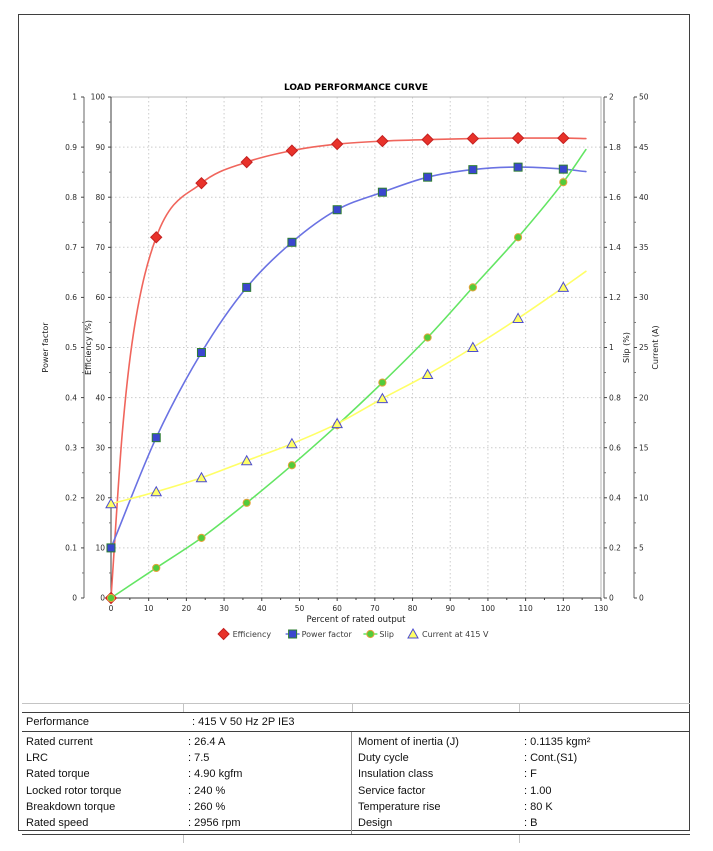  Describe the element at coordinates (644, 97) in the screenshot. I see `y-tick-label: 50` at that location.